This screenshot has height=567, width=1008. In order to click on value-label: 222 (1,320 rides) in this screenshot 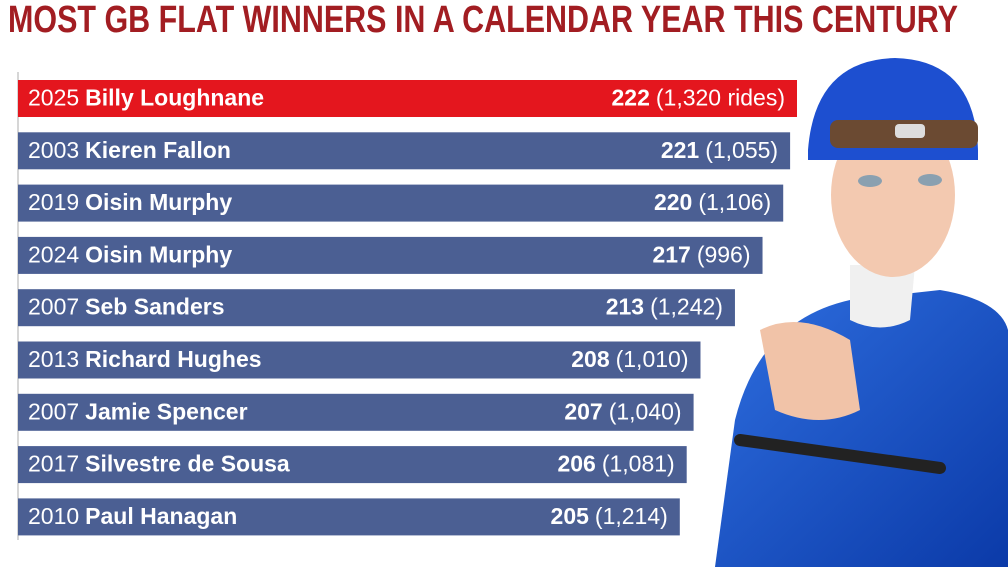, I will do `click(699, 98)`.